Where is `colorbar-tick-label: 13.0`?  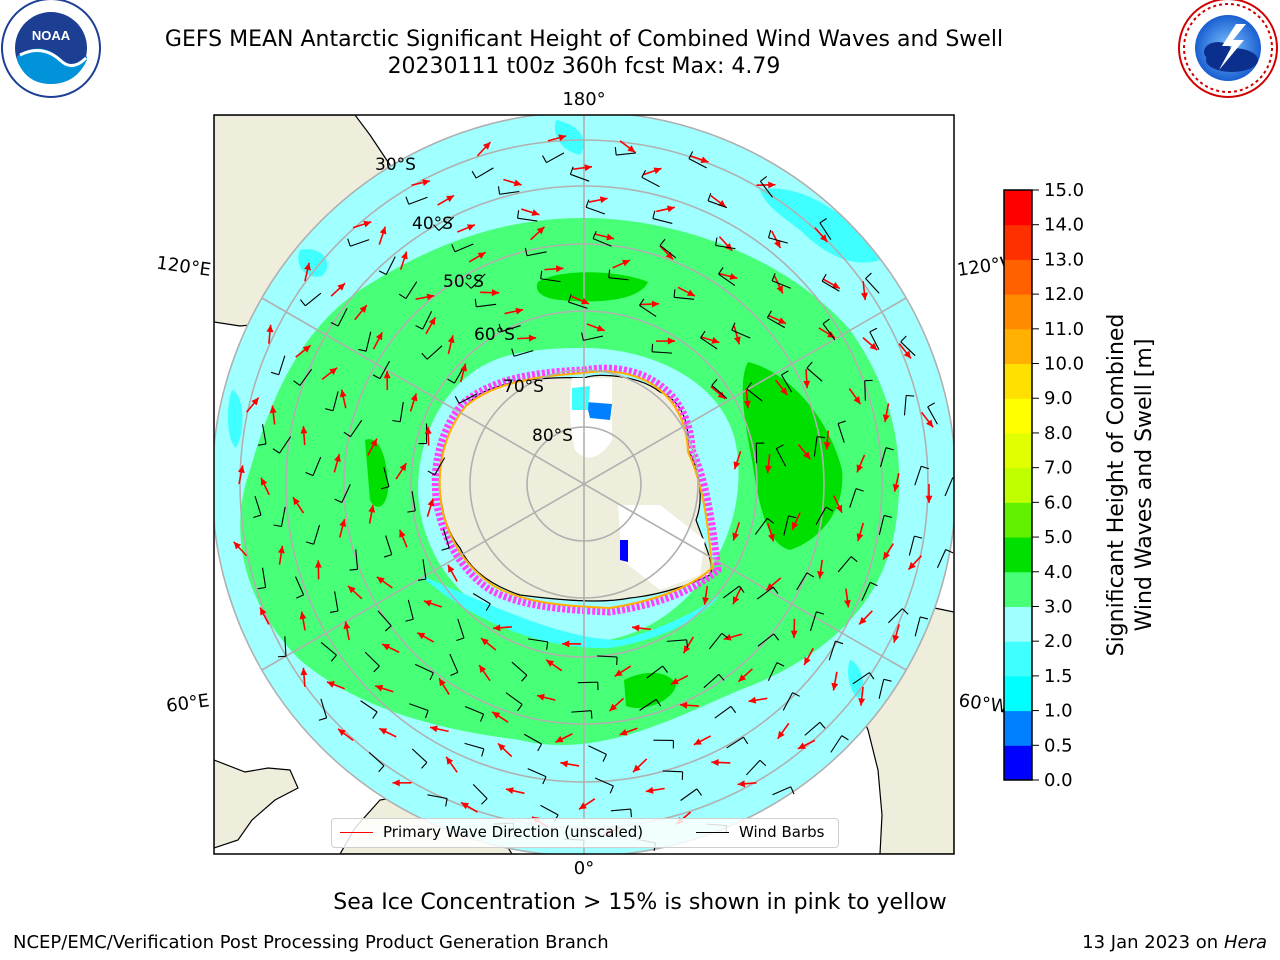 colorbar-tick-label: 13.0 is located at coordinates (1064, 259).